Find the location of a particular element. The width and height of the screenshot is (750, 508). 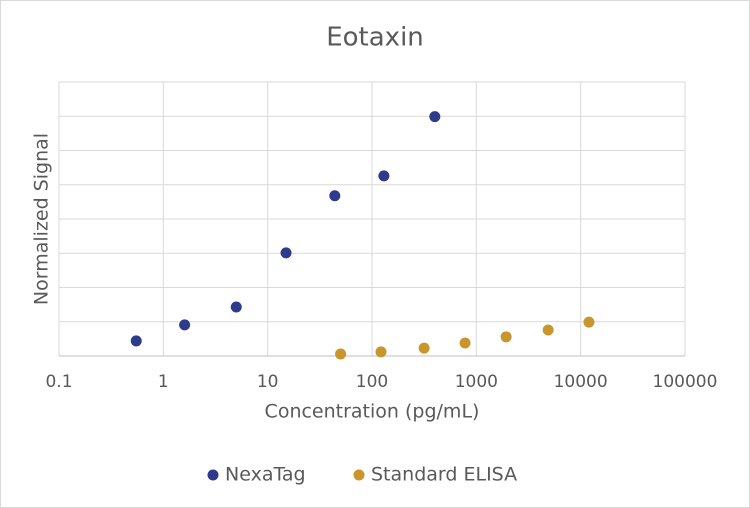

x-tick-label: 0.1 is located at coordinates (58, 382).